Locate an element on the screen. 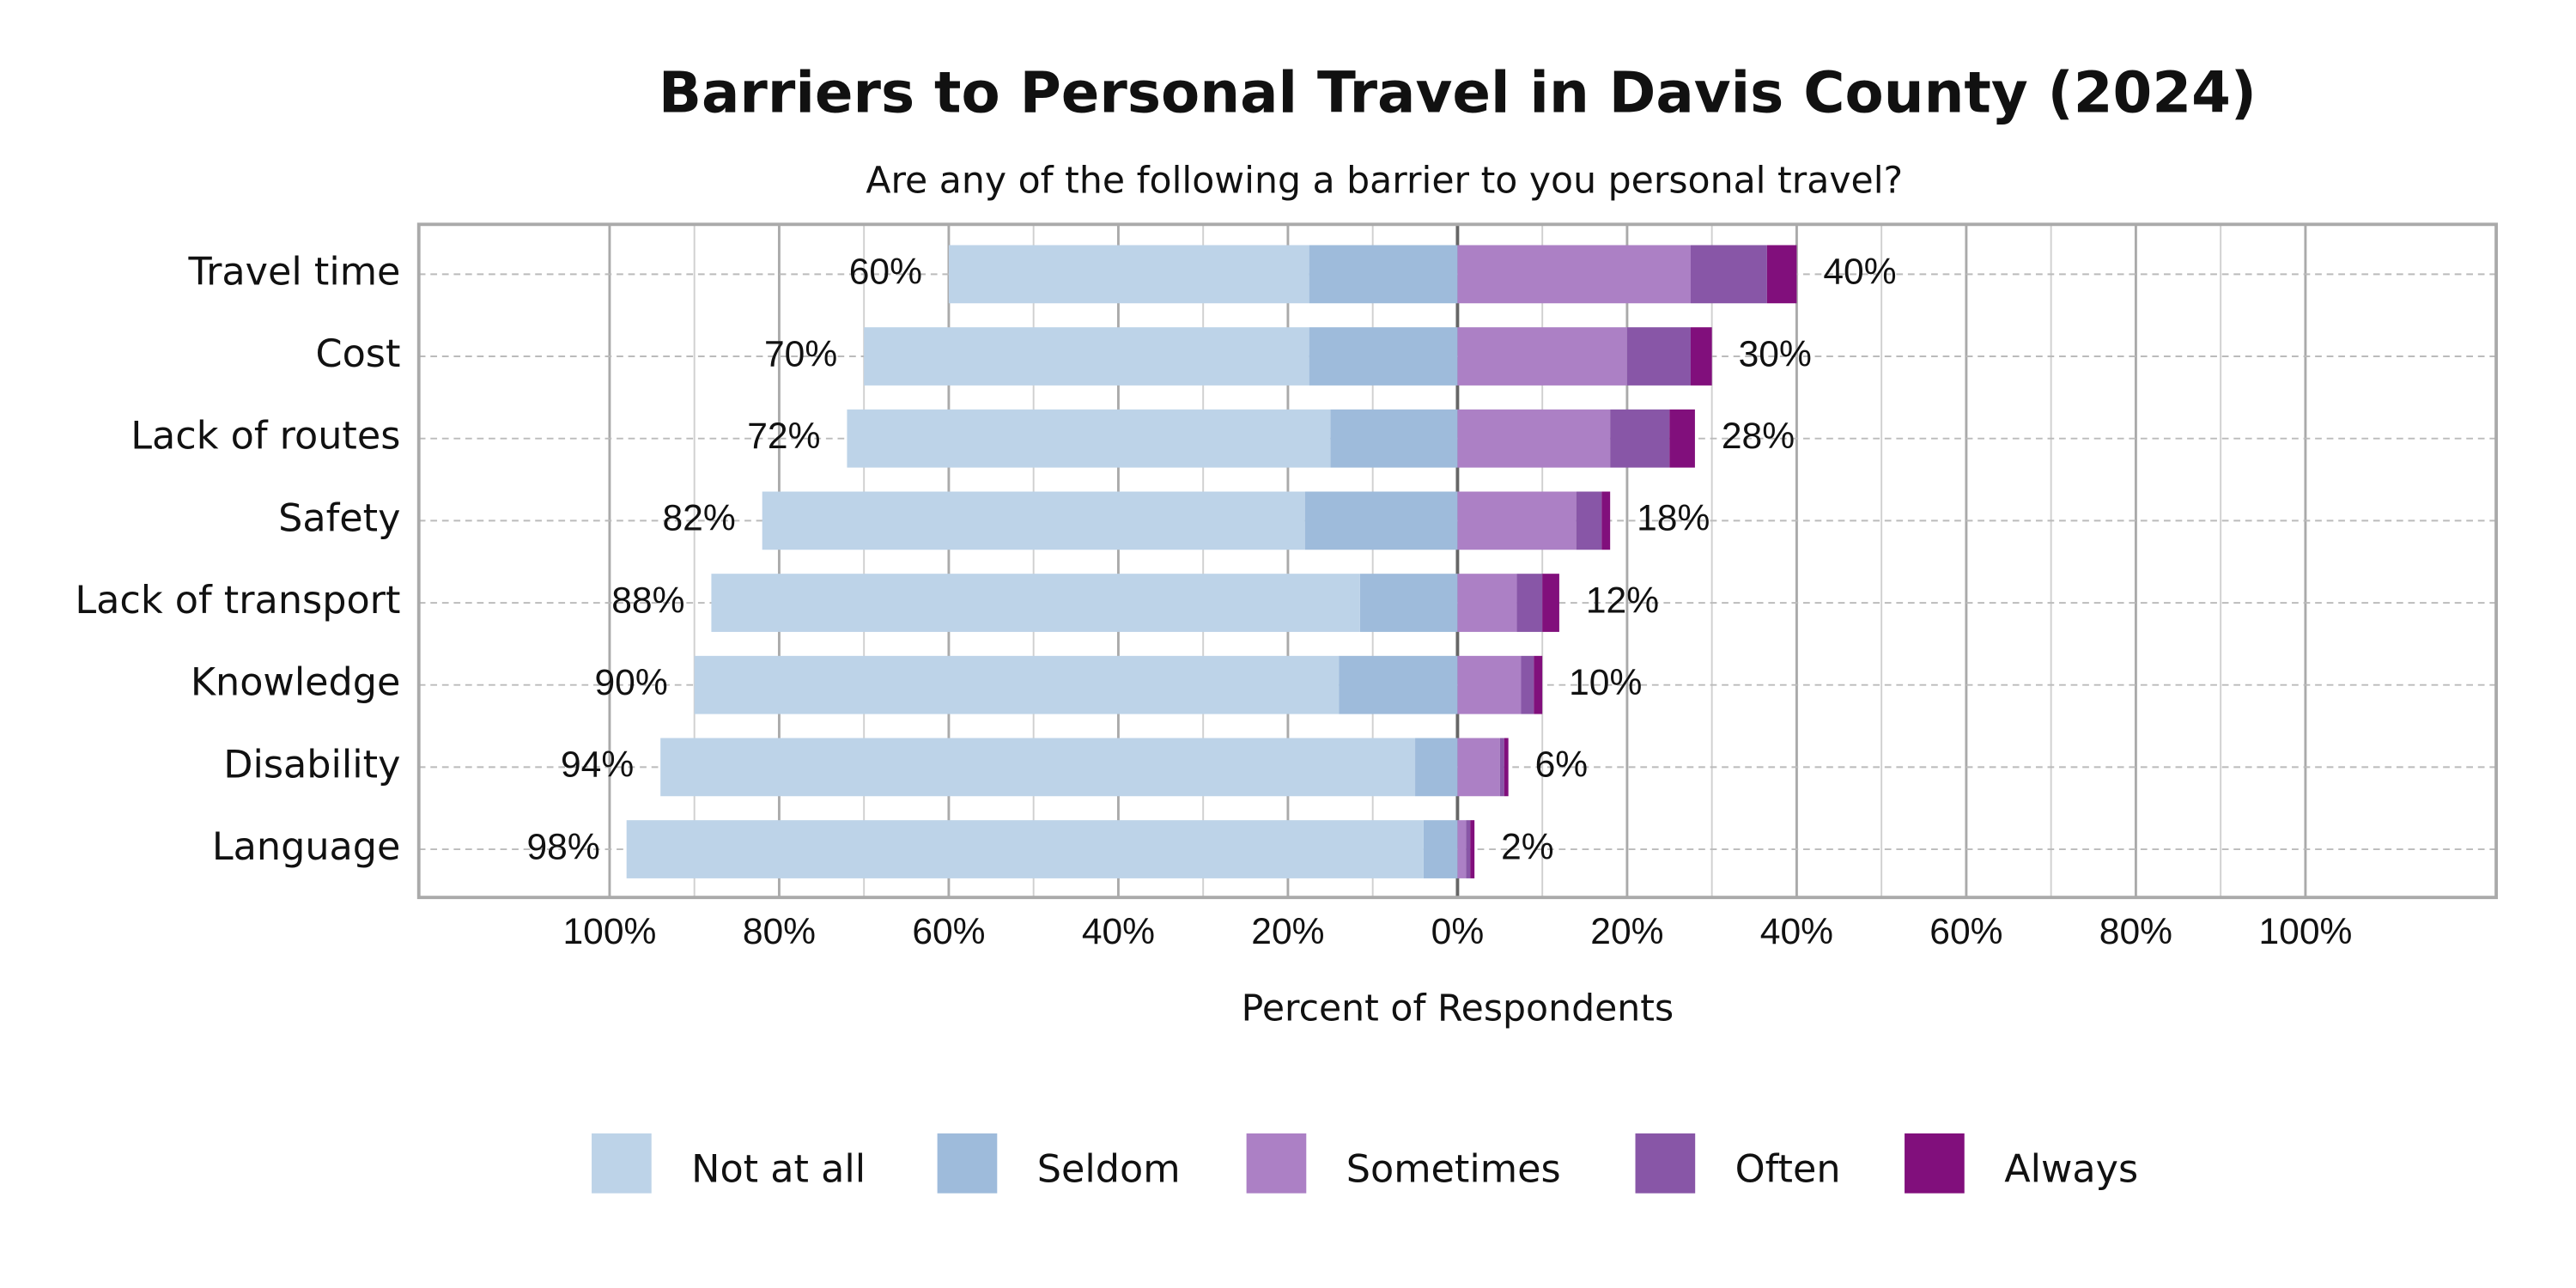 The width and height of the screenshot is (2576, 1288). y-tick-label: Lack of transport is located at coordinates (238, 601).